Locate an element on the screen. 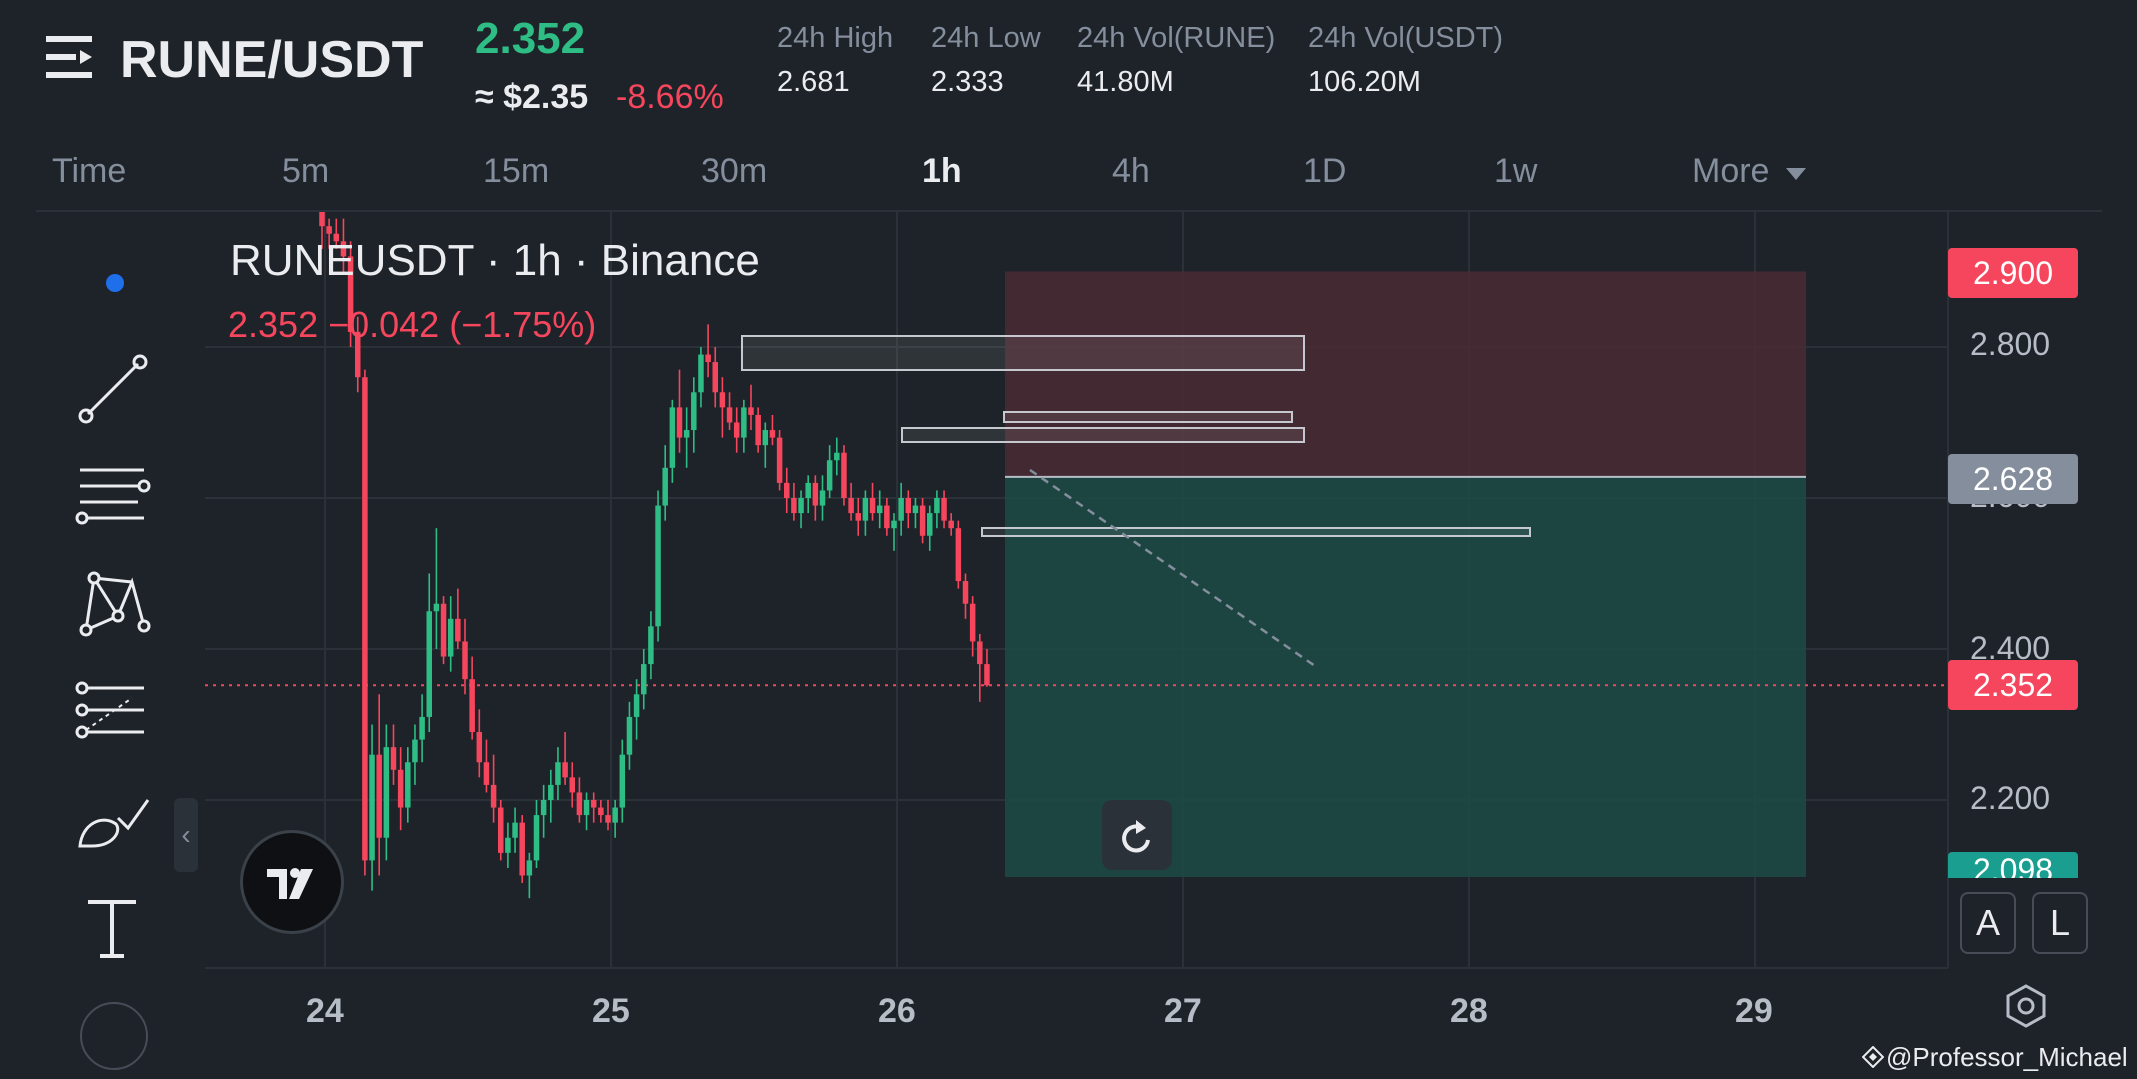  date-axis-label: 24 is located at coordinates (325, 1011).